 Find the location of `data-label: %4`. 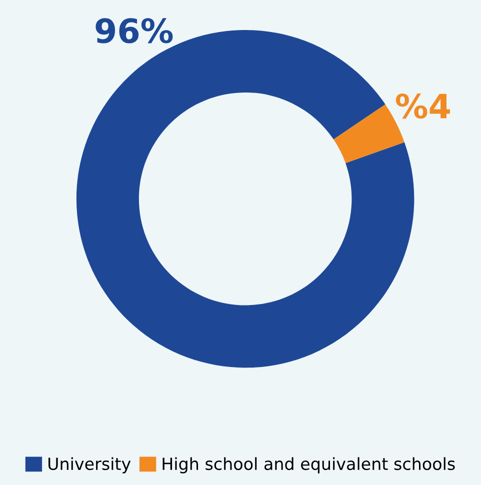

data-label: %4 is located at coordinates (423, 106).